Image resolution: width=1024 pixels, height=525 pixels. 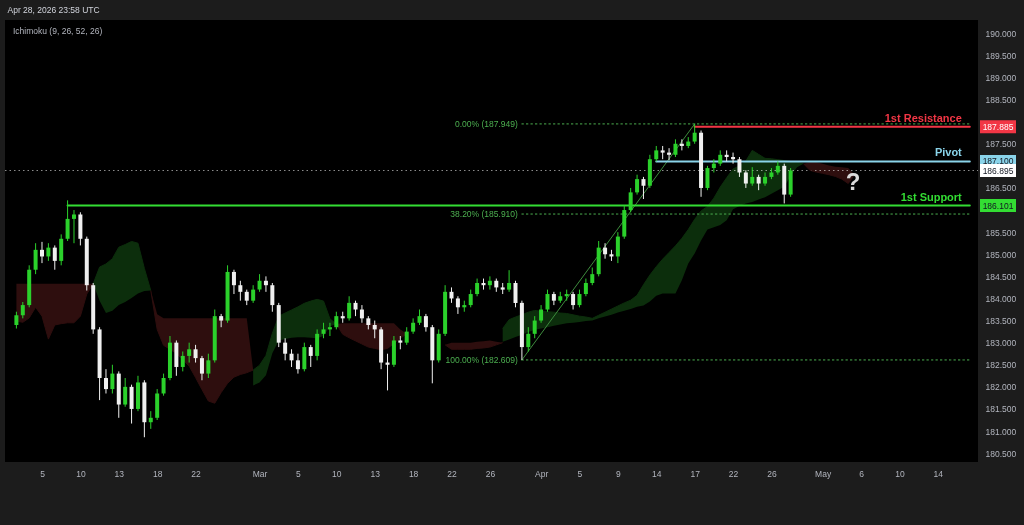 I want to click on series-label: 100.00% (182.609), so click(x=482, y=359).